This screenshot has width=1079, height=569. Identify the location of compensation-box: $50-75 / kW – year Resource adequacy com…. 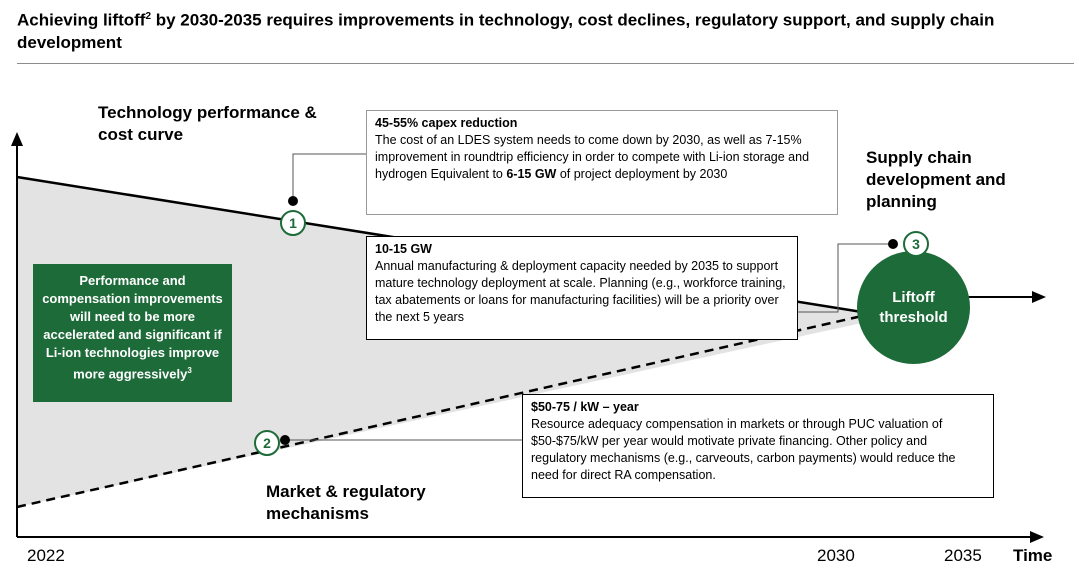
(758, 446).